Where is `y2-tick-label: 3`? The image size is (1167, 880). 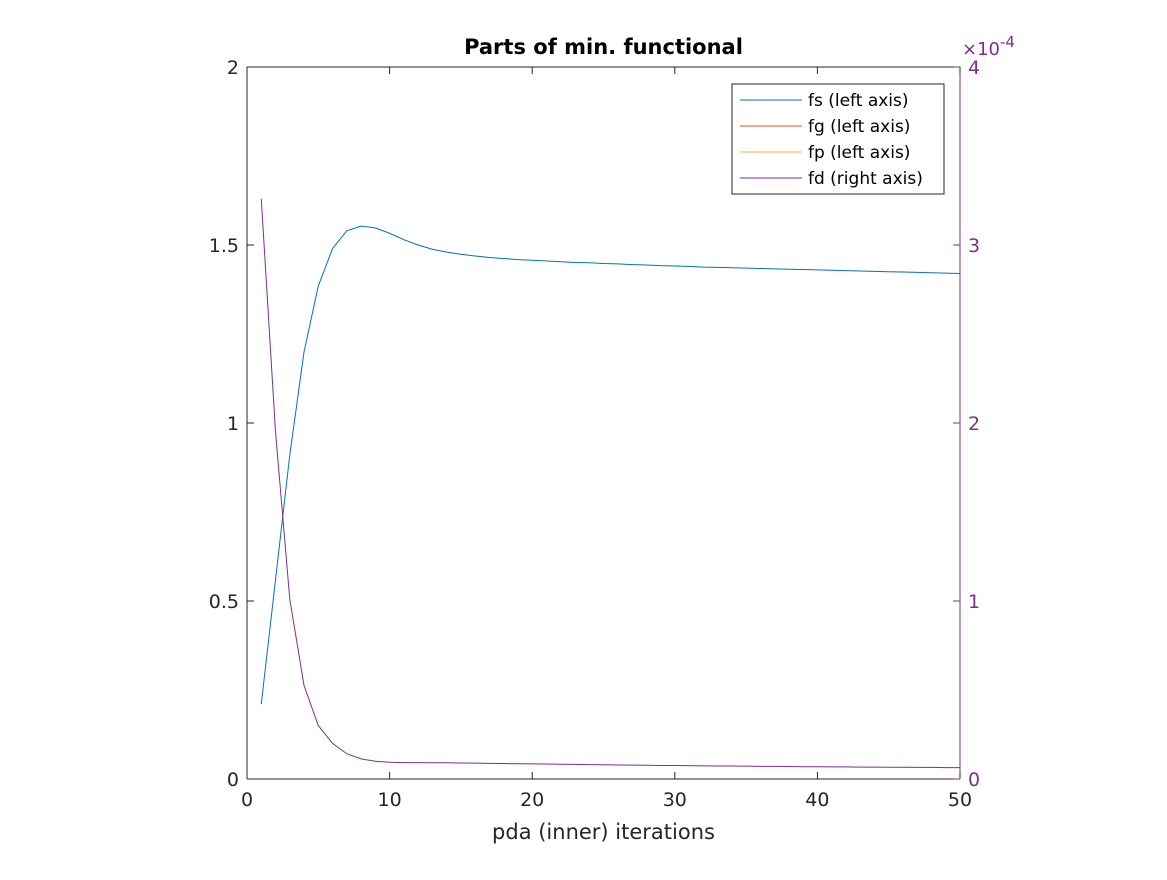
y2-tick-label: 3 is located at coordinates (974, 246).